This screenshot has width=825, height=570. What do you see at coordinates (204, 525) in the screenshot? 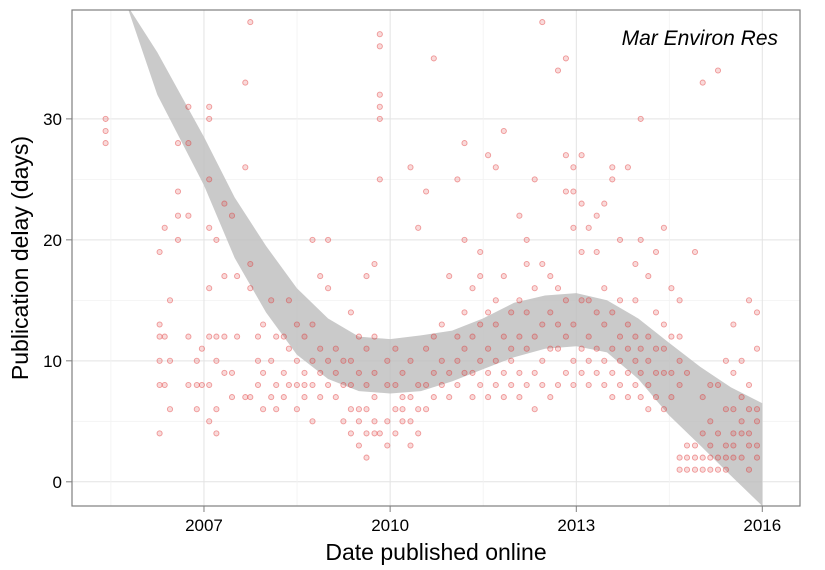
I see `x-tick-label: 2007` at bounding box center [204, 525].